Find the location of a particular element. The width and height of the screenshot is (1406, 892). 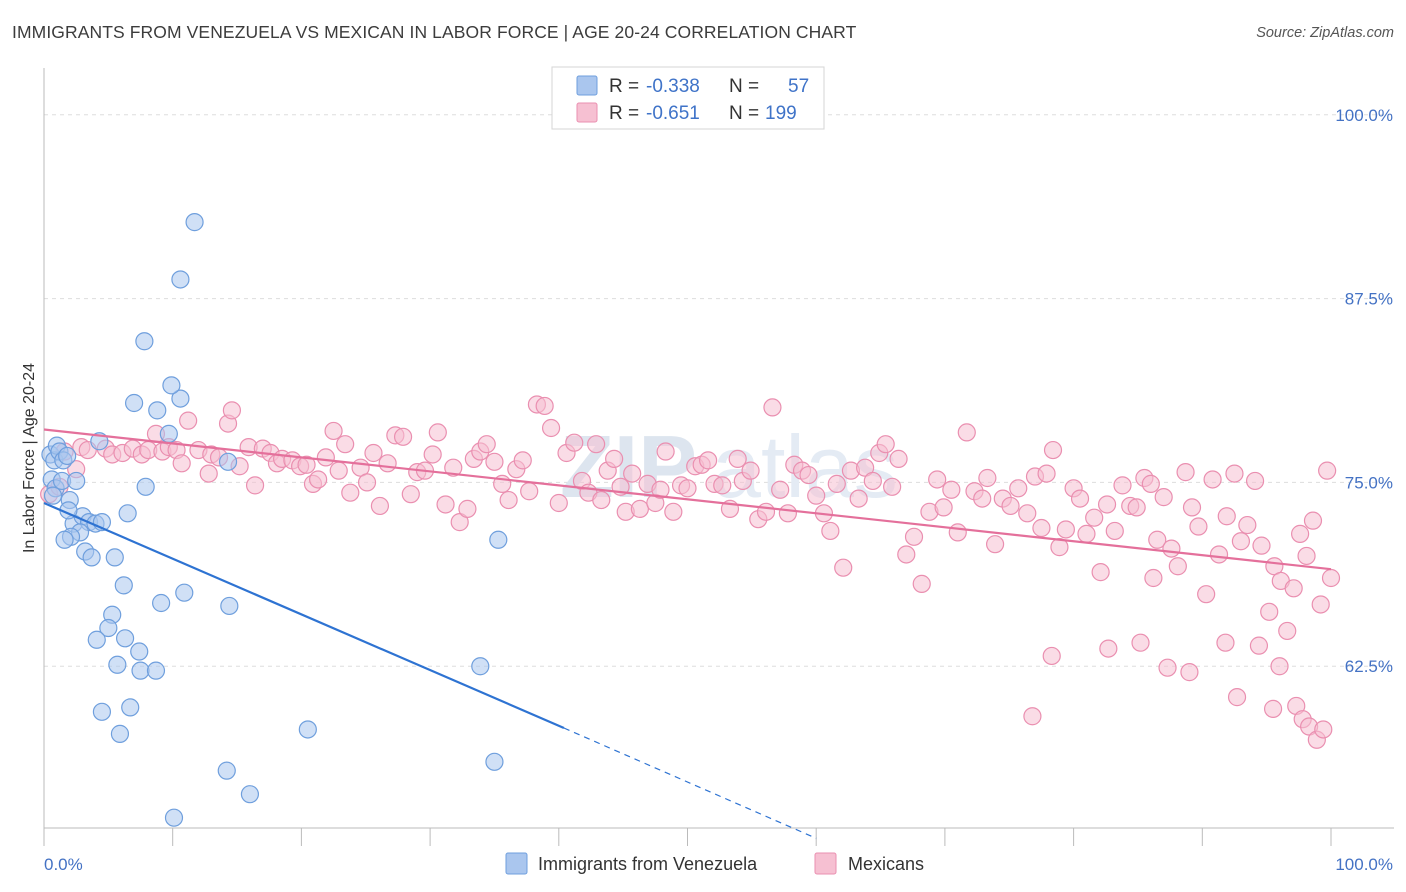

venezuela-r-label: R = is located at coordinates (624, 86).